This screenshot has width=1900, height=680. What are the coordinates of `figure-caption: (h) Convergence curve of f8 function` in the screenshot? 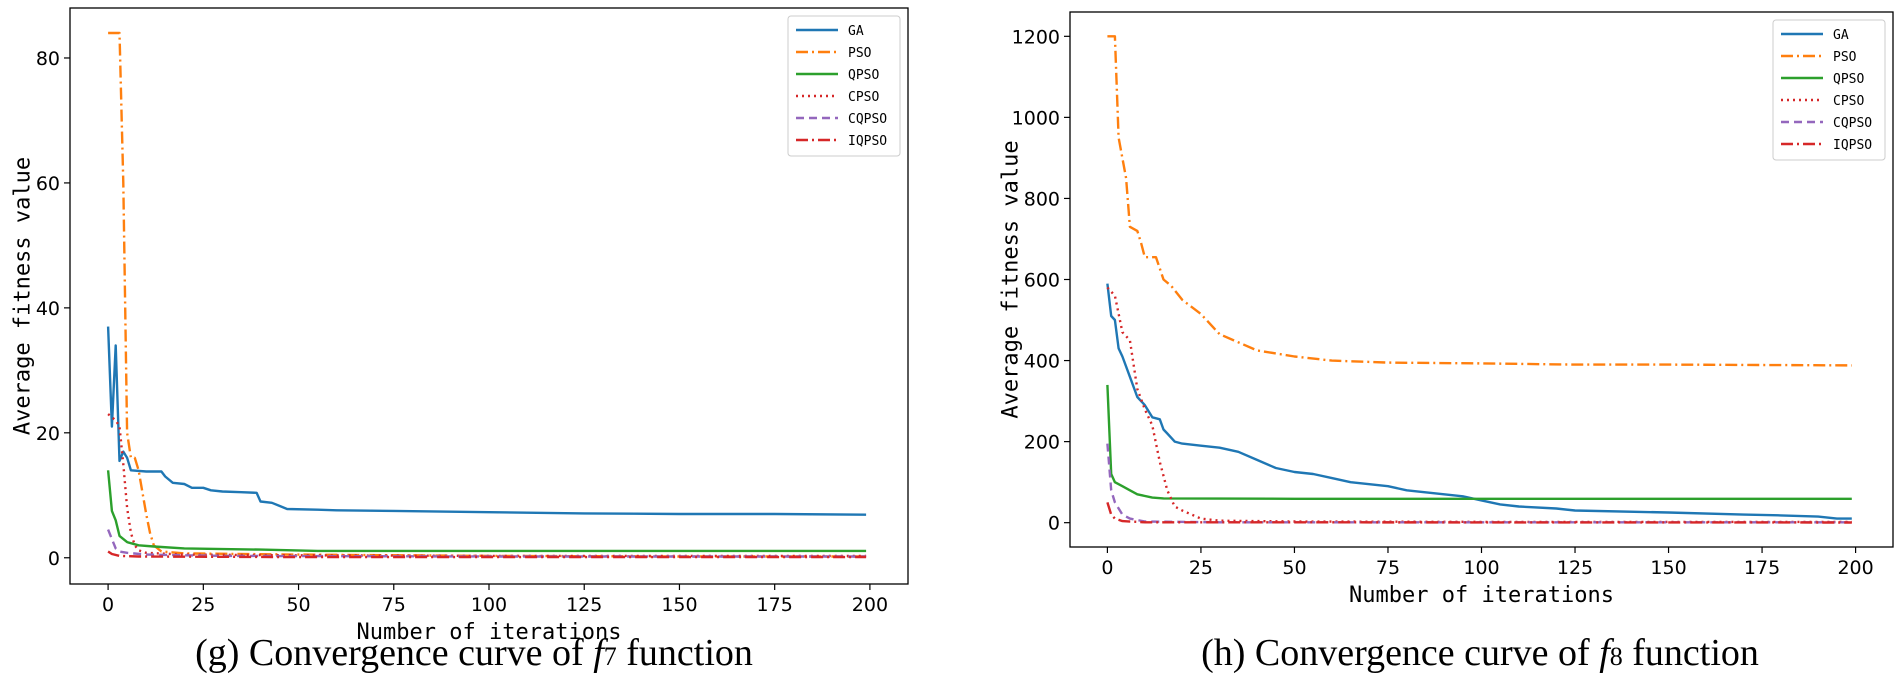 It's located at (1480, 653).